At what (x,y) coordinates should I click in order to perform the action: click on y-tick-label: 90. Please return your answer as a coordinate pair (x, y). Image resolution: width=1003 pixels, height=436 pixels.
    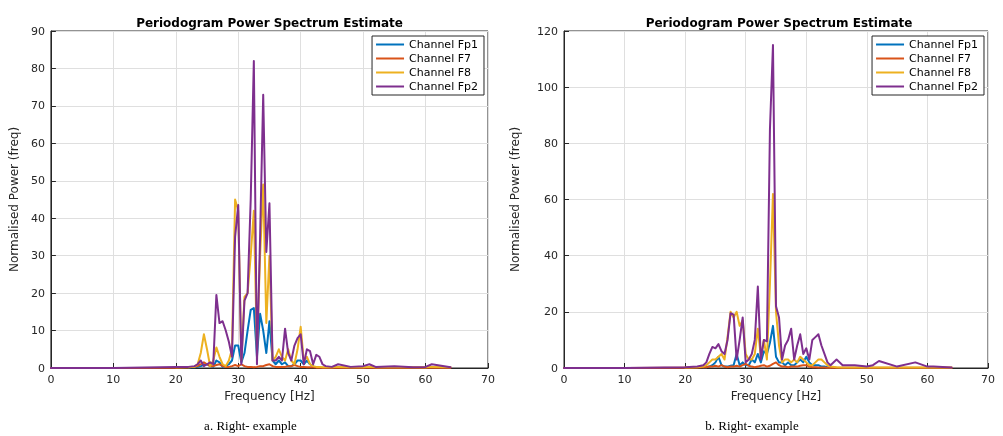
    Looking at the image, I should click on (37, 31).